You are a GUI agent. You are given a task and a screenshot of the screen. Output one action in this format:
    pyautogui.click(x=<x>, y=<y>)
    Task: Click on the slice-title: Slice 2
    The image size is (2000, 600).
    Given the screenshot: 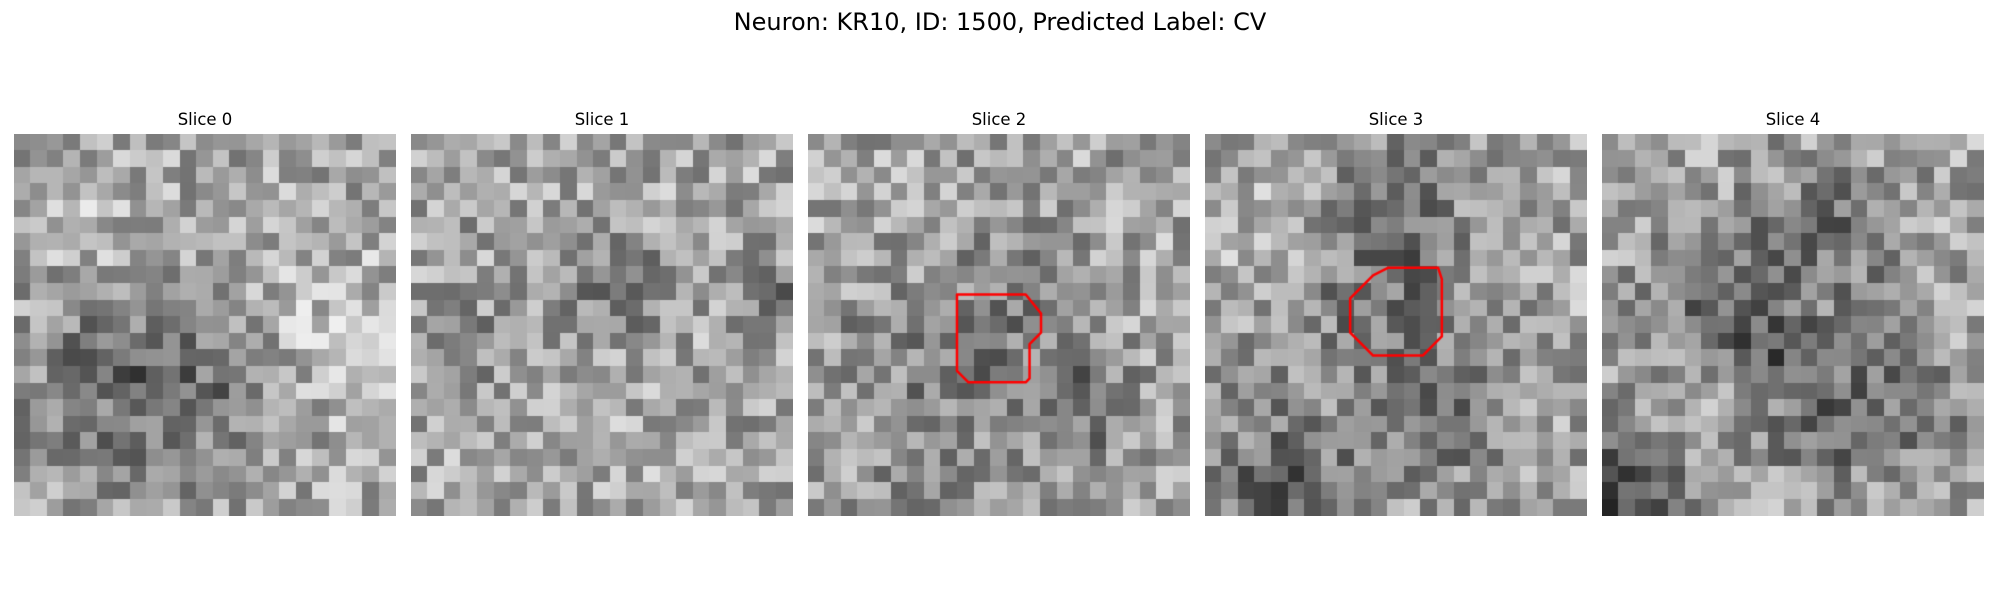 What is the action you would take?
    pyautogui.click(x=999, y=119)
    